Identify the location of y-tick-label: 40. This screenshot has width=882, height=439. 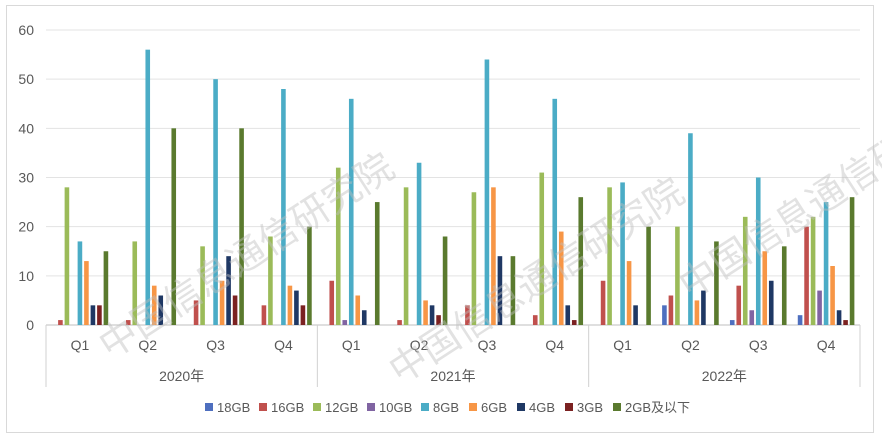
(26, 128).